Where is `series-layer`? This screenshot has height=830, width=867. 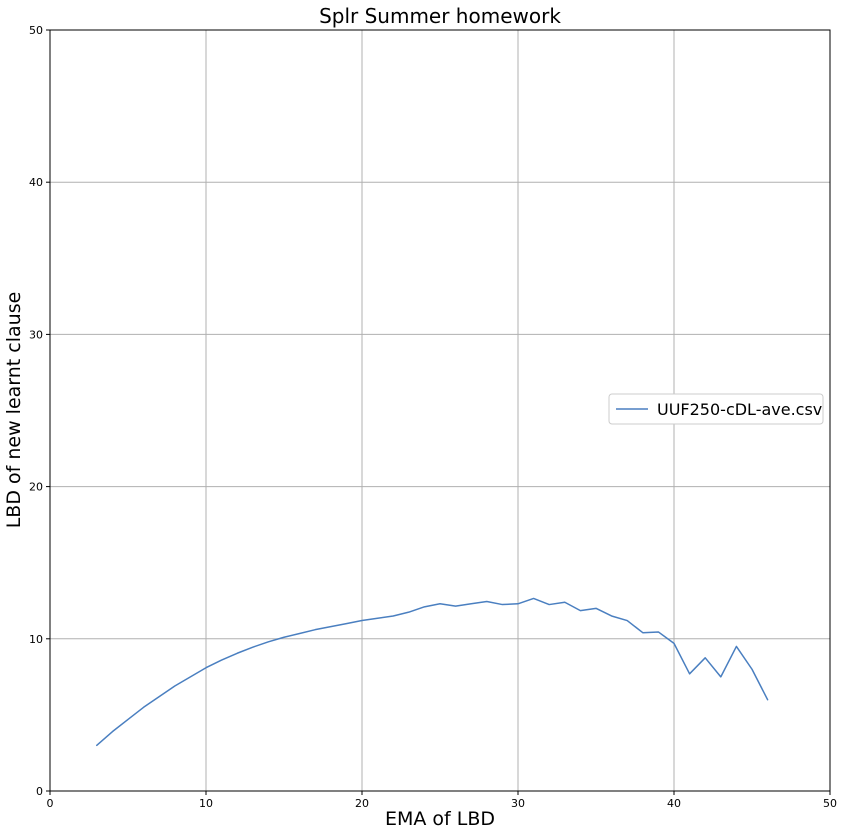
series-layer is located at coordinates (432, 672).